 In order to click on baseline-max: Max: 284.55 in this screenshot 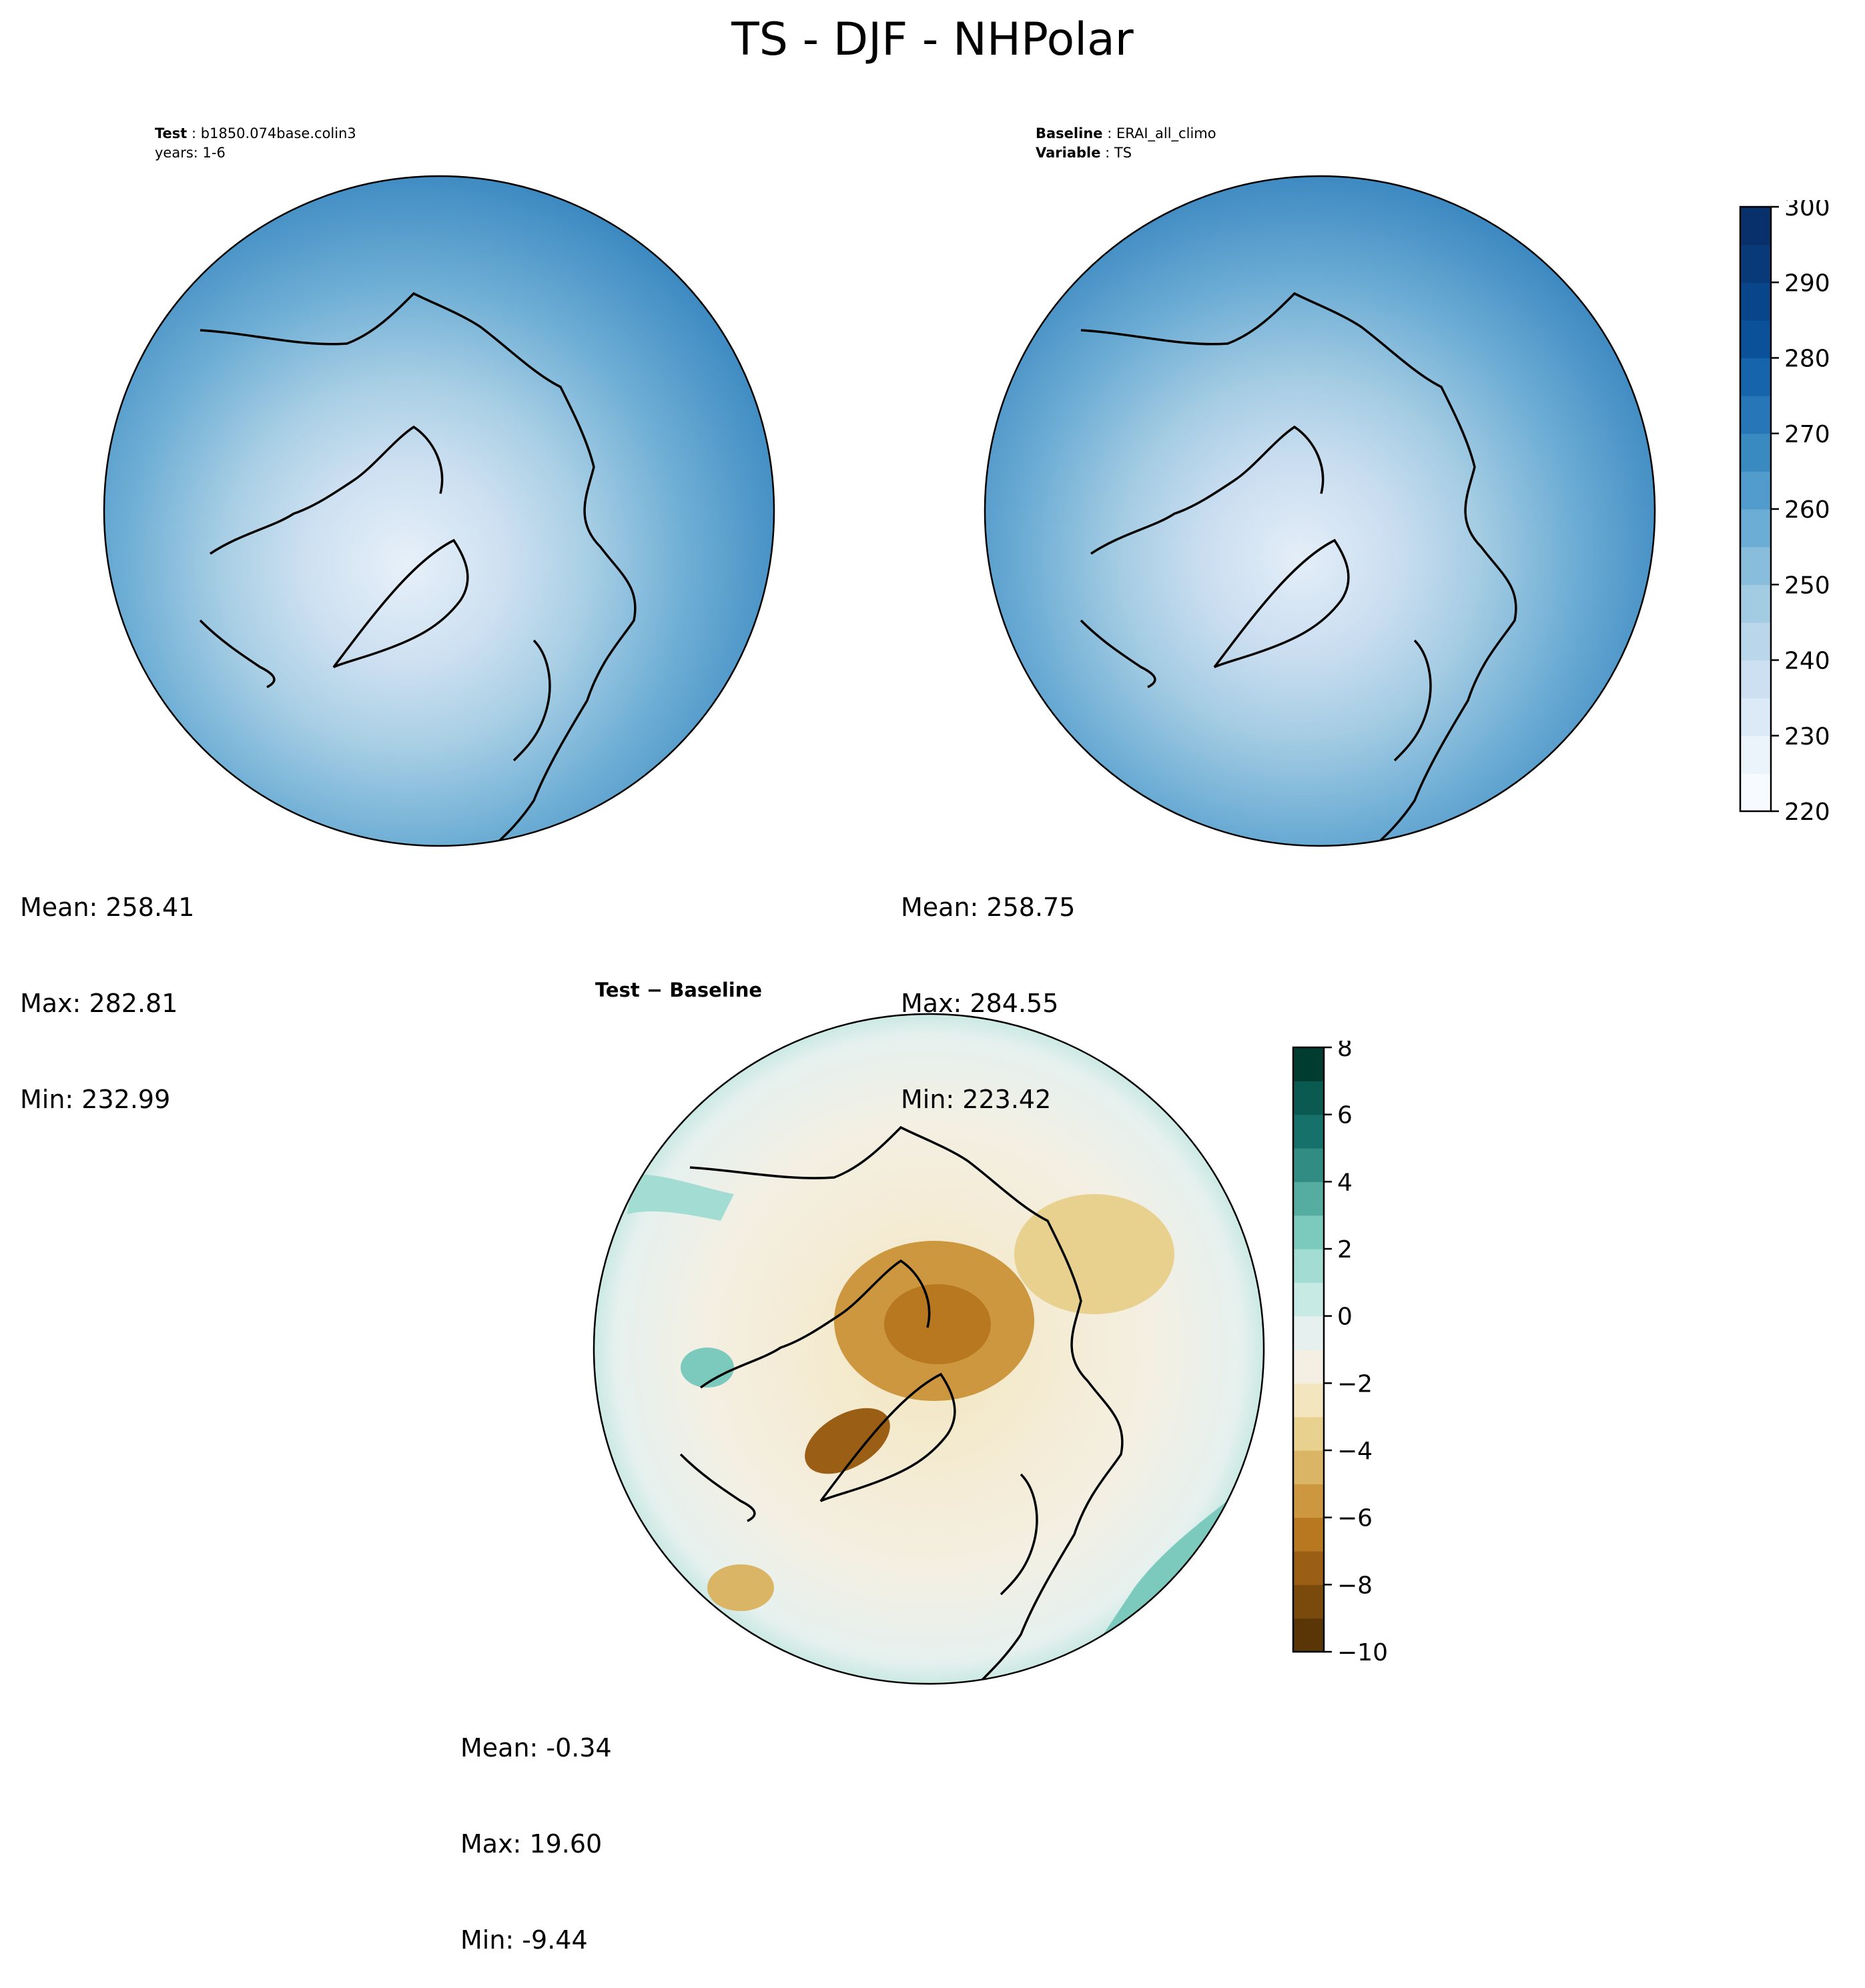, I will do `click(980, 1003)`.